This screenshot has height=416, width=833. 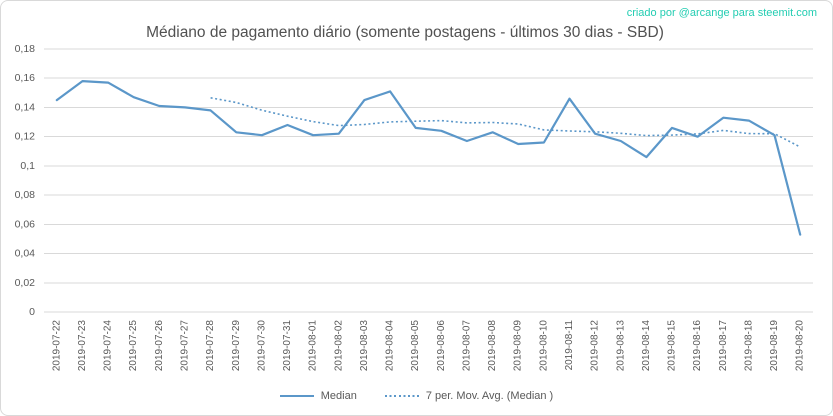 What do you see at coordinates (697, 346) in the screenshot?
I see `x-axis-tick-label: 2019-08-16` at bounding box center [697, 346].